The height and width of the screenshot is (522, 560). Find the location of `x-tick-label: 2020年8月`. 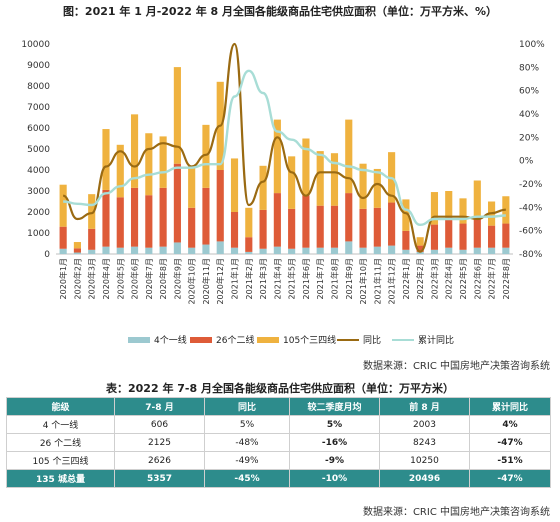

x-tick-label: 2020年8月 is located at coordinates (163, 278).